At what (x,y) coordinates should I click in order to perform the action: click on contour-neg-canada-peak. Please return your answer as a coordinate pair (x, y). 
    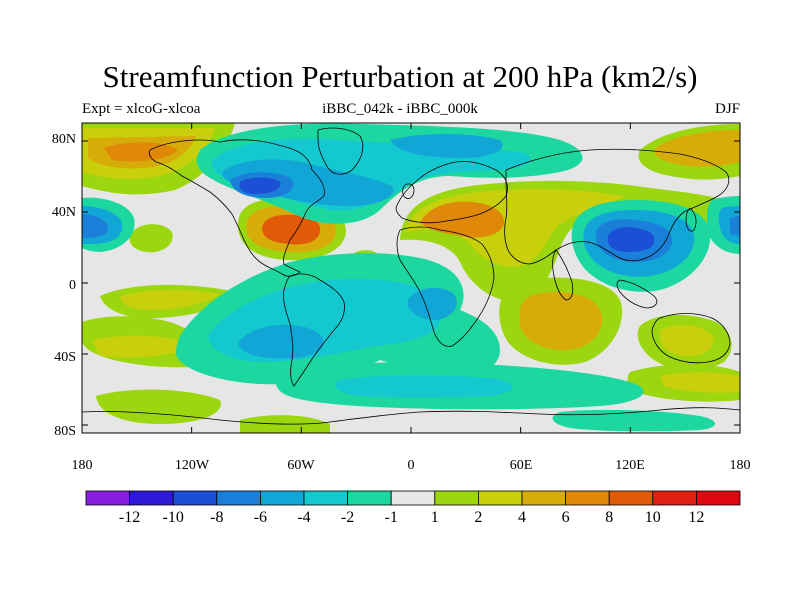
    Looking at the image, I should click on (260, 185).